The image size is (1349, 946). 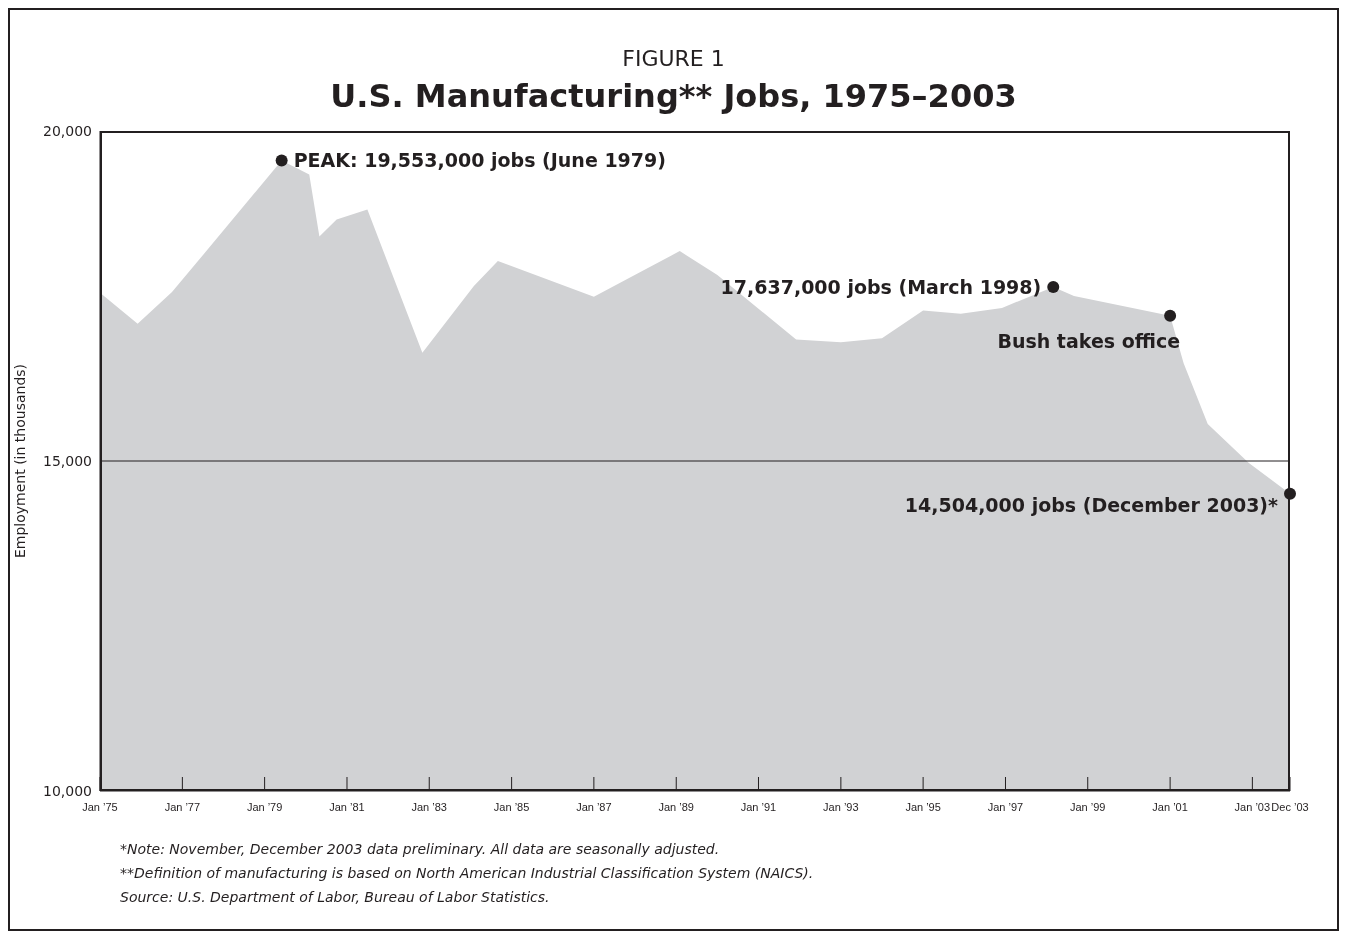 What do you see at coordinates (1290, 807) in the screenshot?
I see `x-tick-label: Dec ’03` at bounding box center [1290, 807].